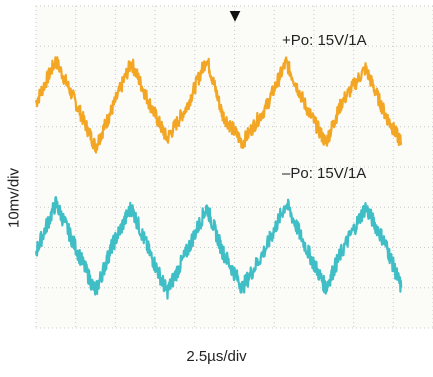  I want to click on x-axis-label: 2.5µs/div, so click(216, 356).